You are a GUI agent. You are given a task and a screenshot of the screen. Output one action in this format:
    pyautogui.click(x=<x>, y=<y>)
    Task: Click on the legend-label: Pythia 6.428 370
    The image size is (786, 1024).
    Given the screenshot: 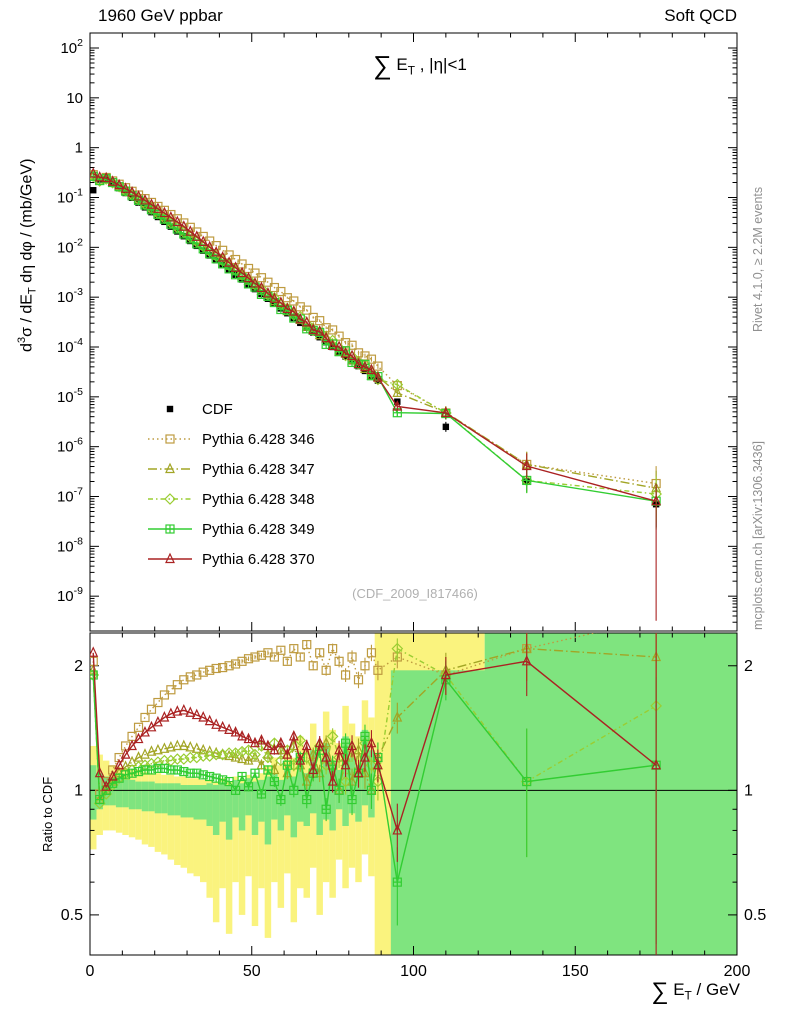 What is the action you would take?
    pyautogui.click(x=258, y=559)
    